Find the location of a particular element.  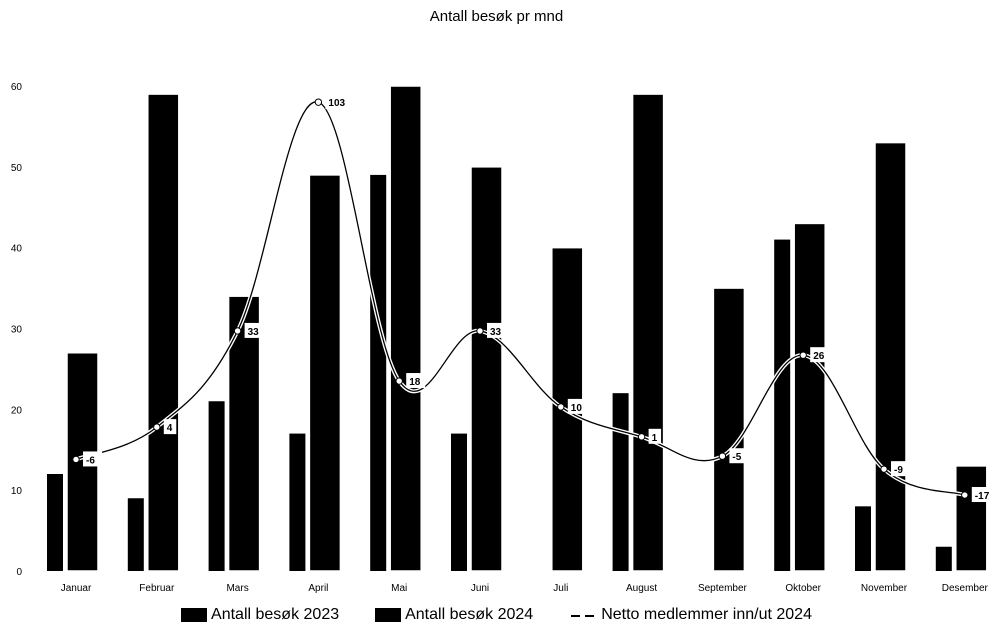

x-tick-label: Oktober is located at coordinates (803, 588).